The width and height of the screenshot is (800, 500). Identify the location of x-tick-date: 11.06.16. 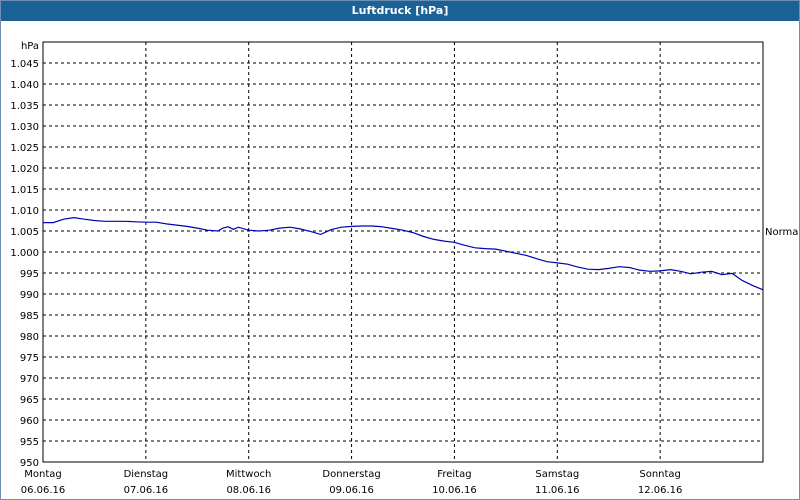
(557, 490).